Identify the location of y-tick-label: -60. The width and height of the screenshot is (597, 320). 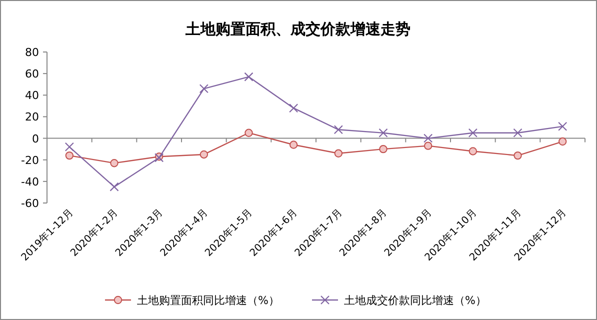
(30, 203).